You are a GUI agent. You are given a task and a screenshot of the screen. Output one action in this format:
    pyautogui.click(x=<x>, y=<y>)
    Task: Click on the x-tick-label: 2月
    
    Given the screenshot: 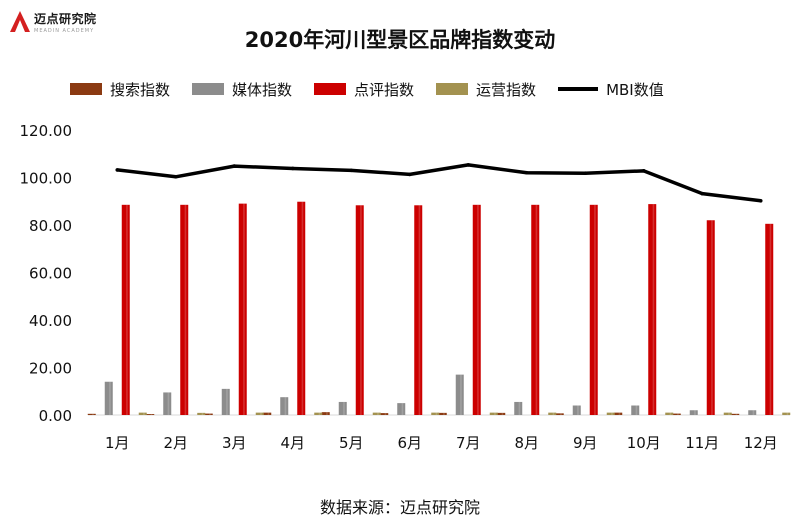 What is the action you would take?
    pyautogui.click(x=175, y=443)
    